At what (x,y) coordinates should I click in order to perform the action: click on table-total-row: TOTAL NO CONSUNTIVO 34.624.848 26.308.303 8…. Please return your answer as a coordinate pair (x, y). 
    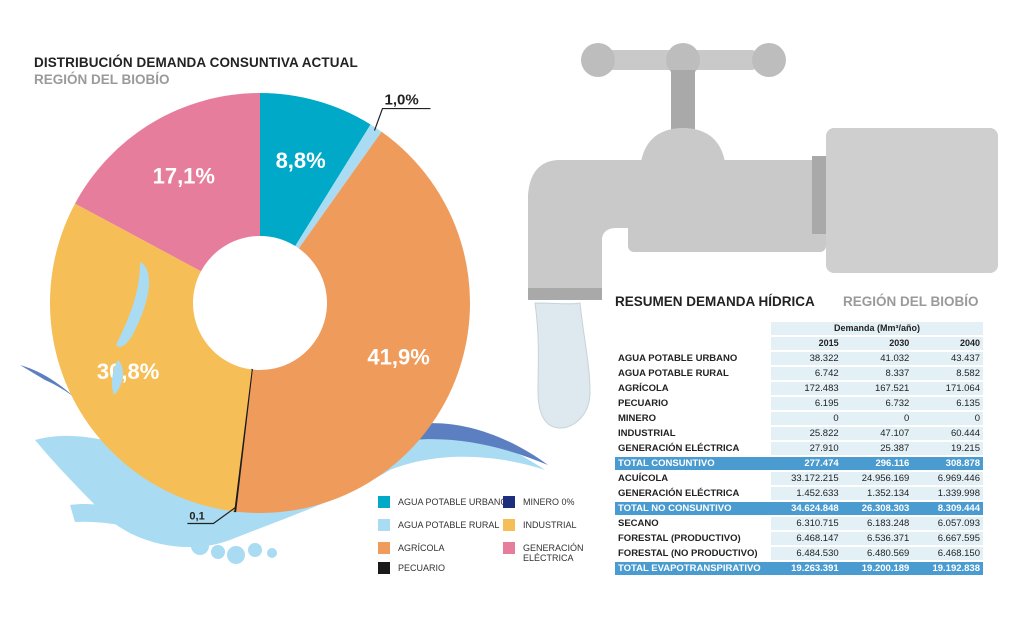
    Looking at the image, I should click on (799, 508).